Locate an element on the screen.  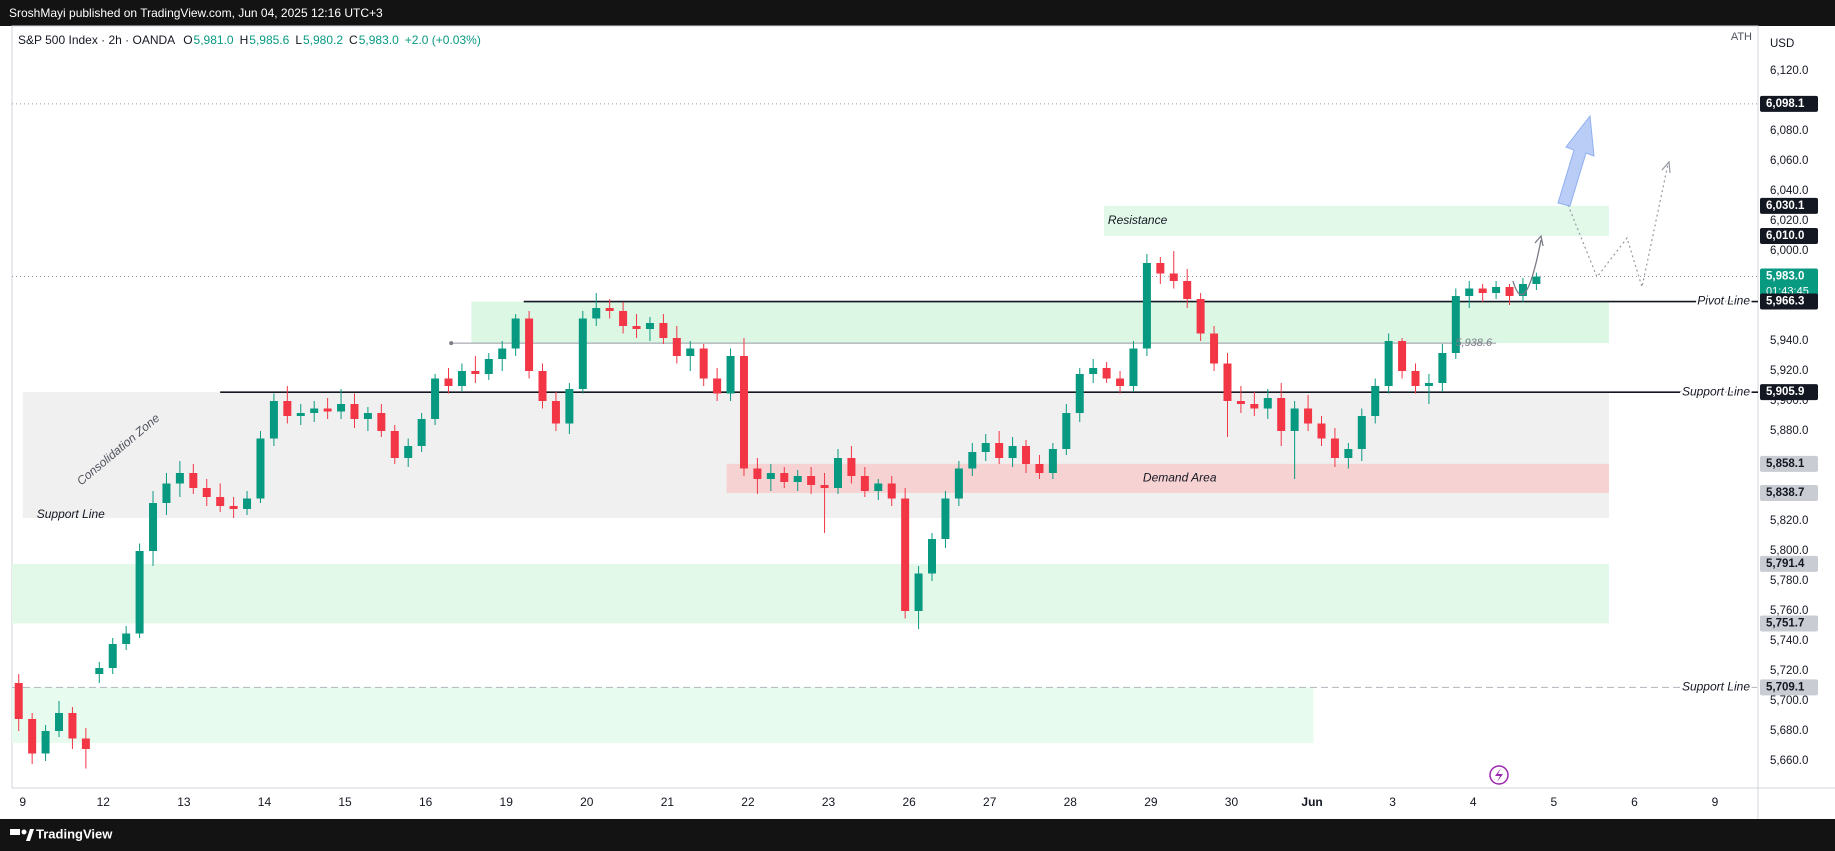
ohlc-value: 5,980.2 is located at coordinates (323, 40).